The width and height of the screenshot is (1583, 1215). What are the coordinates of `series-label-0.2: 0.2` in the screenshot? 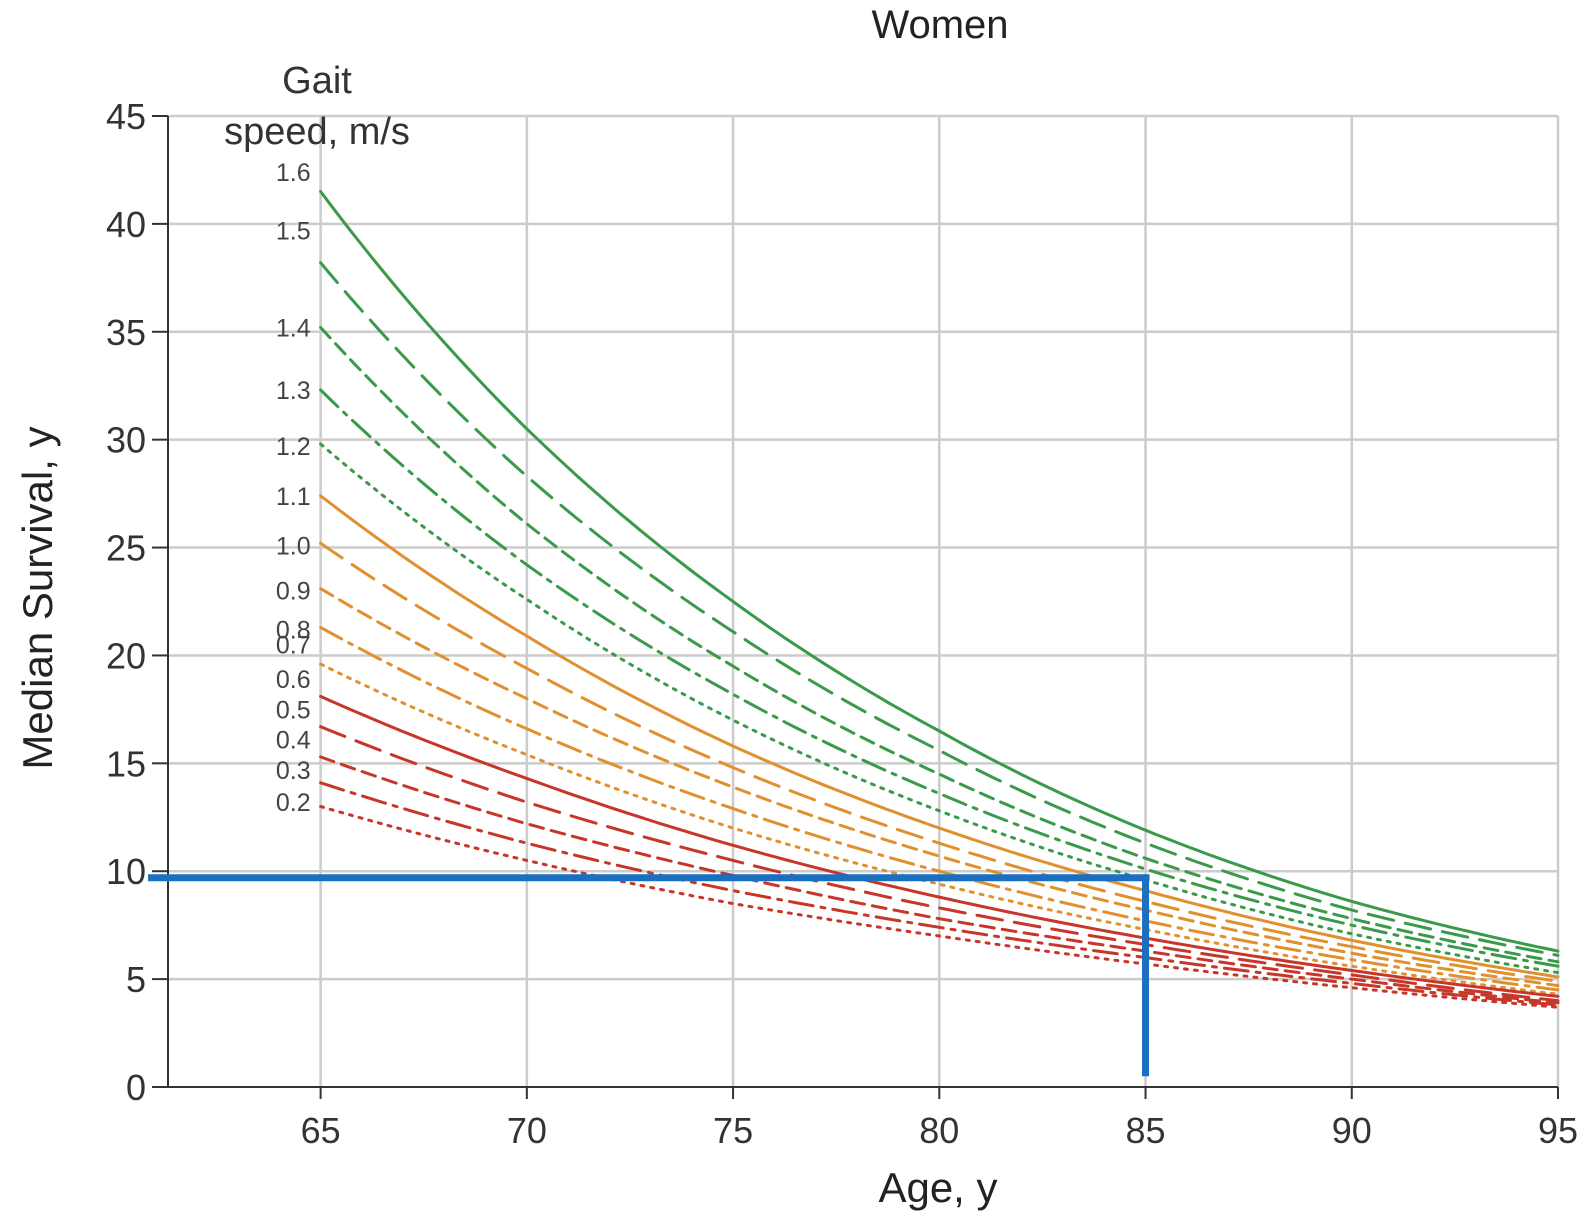 It's located at (293, 803).